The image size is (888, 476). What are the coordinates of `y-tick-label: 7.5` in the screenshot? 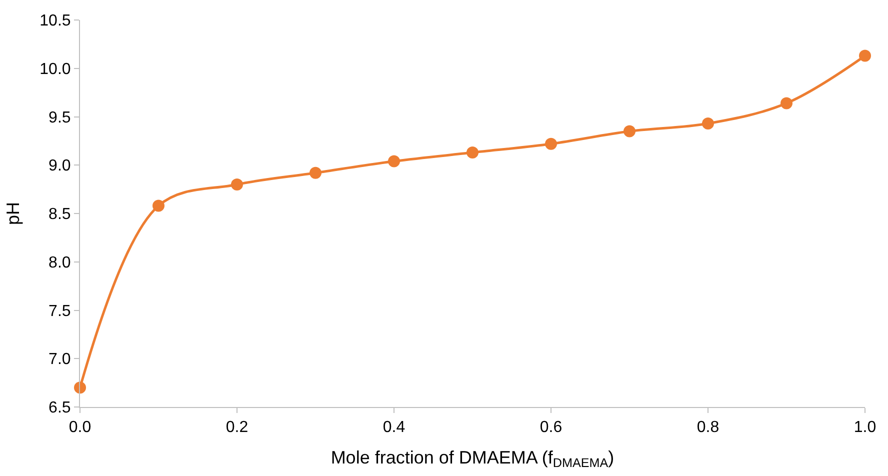 It's located at (59, 311).